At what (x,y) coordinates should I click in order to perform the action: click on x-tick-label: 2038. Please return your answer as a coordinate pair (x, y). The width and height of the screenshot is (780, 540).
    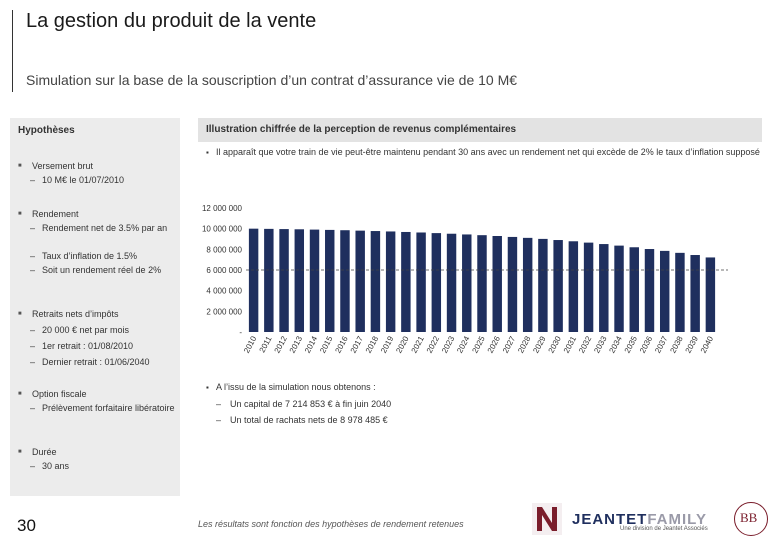
    Looking at the image, I should click on (676, 344).